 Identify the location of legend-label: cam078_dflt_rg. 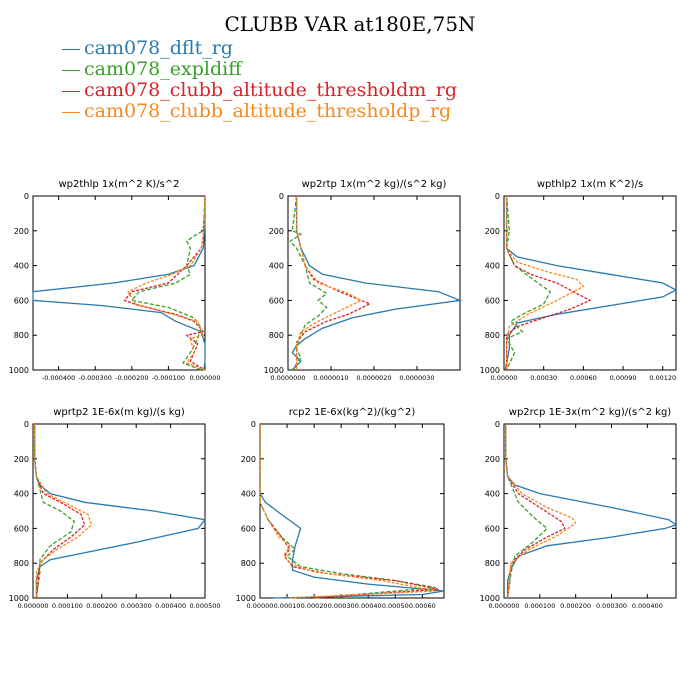
(158, 48).